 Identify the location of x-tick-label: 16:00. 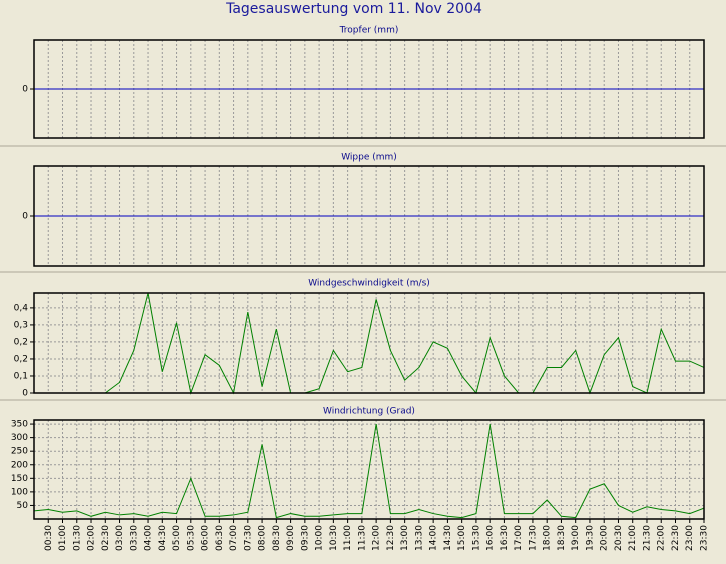
(491, 538).